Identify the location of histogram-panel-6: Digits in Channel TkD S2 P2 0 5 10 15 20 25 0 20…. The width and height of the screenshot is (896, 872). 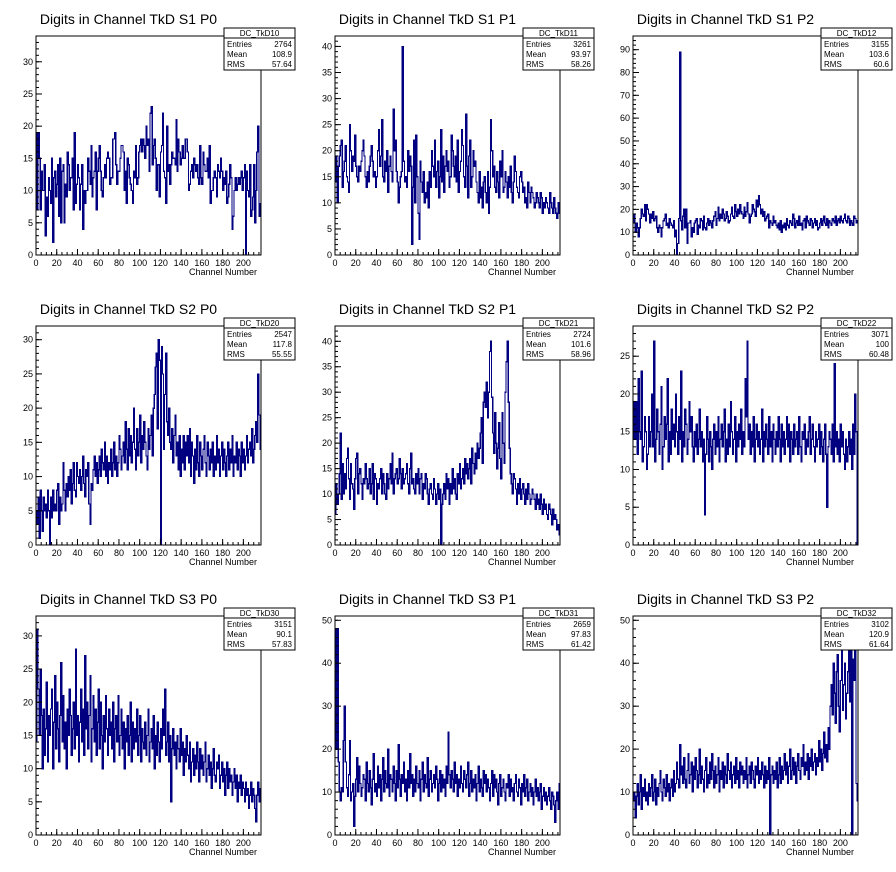
(756, 434).